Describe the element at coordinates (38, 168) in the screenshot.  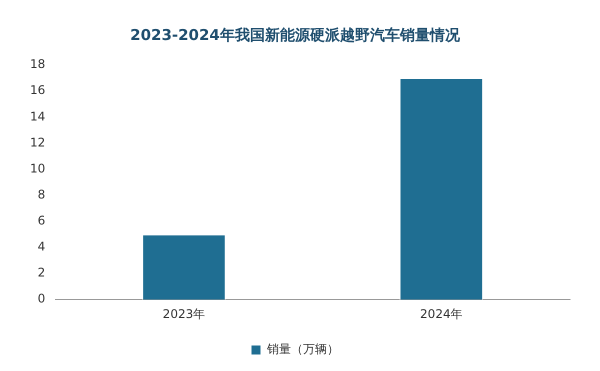
I see `y-tick-label: 10` at that location.